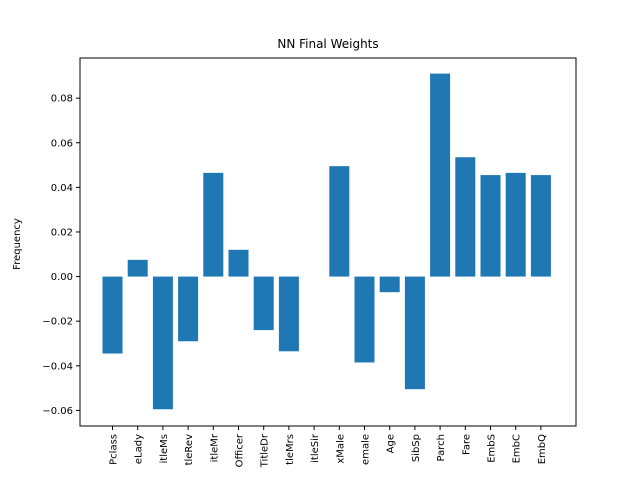 This screenshot has height=480, width=640. What do you see at coordinates (340, 449) in the screenshot?
I see `x-tick-label: xMale` at bounding box center [340, 449].